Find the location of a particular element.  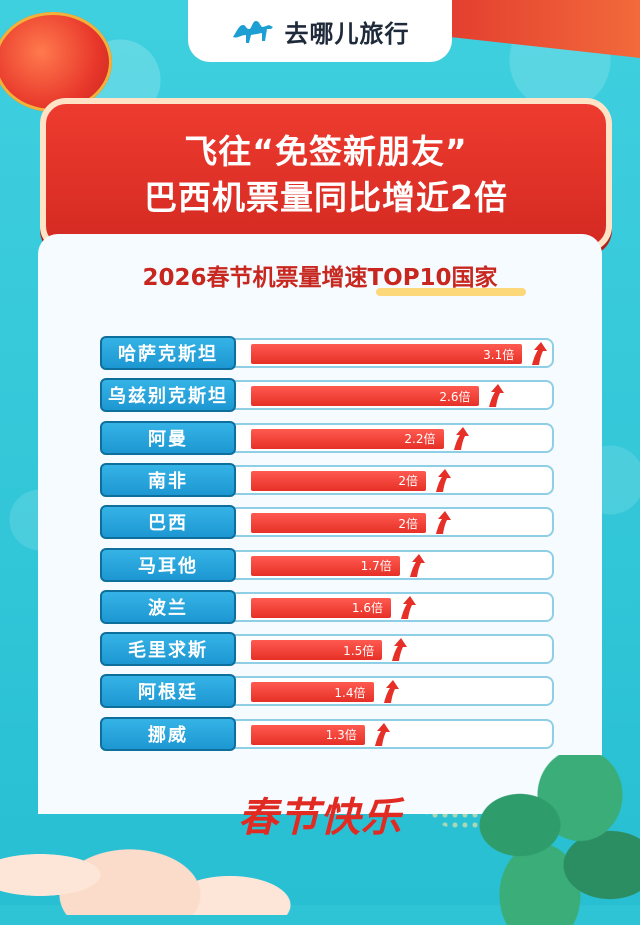

chart-title: 2026春节机票量增速TOP10国家 is located at coordinates (320, 278).